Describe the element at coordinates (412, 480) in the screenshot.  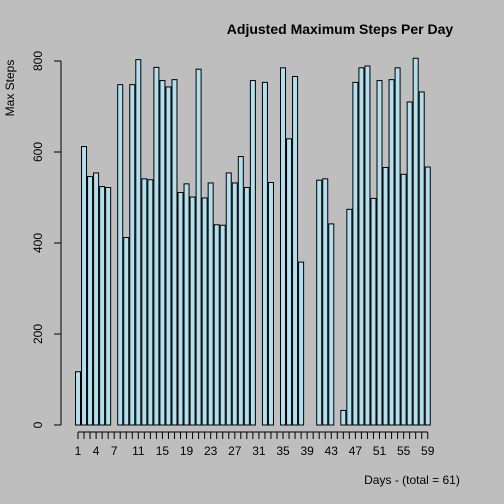
I see `x-axis-label: Days - (total = 61)` at that location.